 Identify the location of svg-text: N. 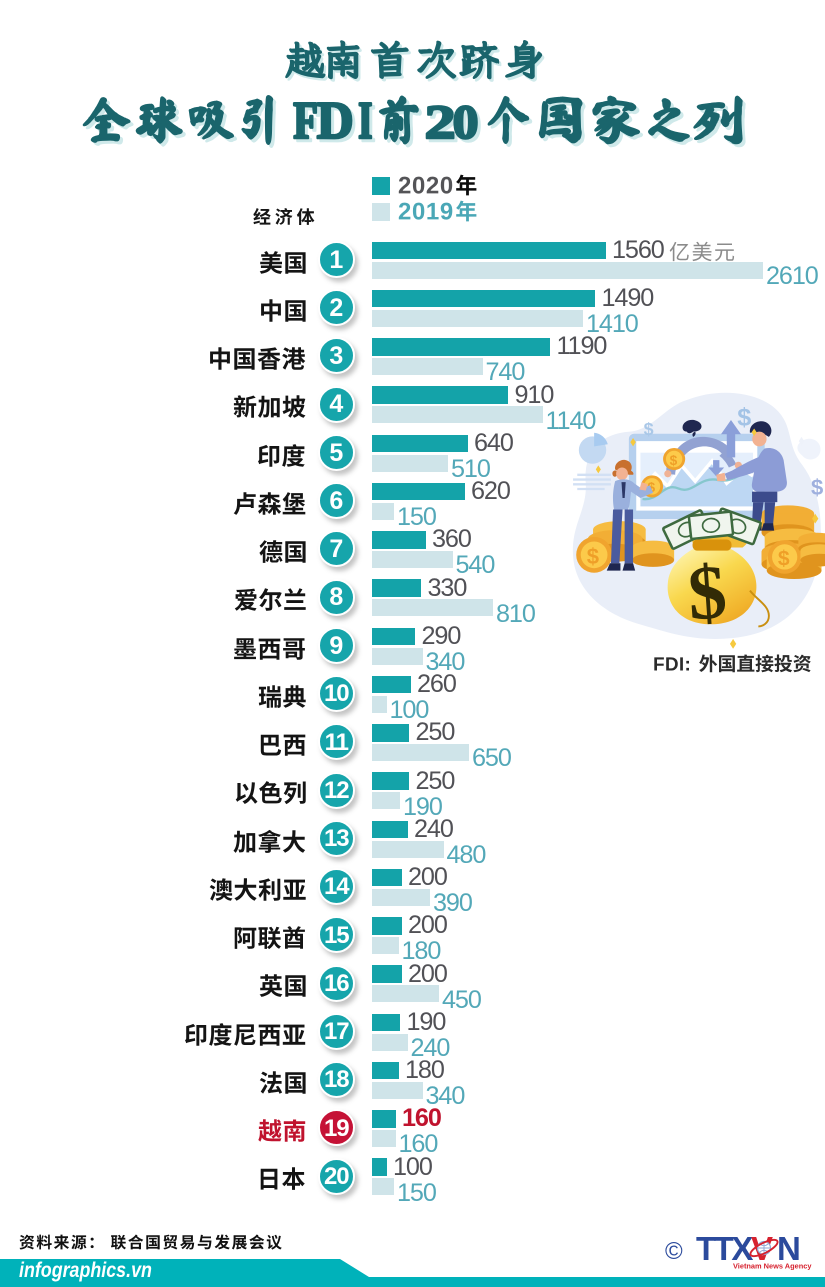
(788, 1248).